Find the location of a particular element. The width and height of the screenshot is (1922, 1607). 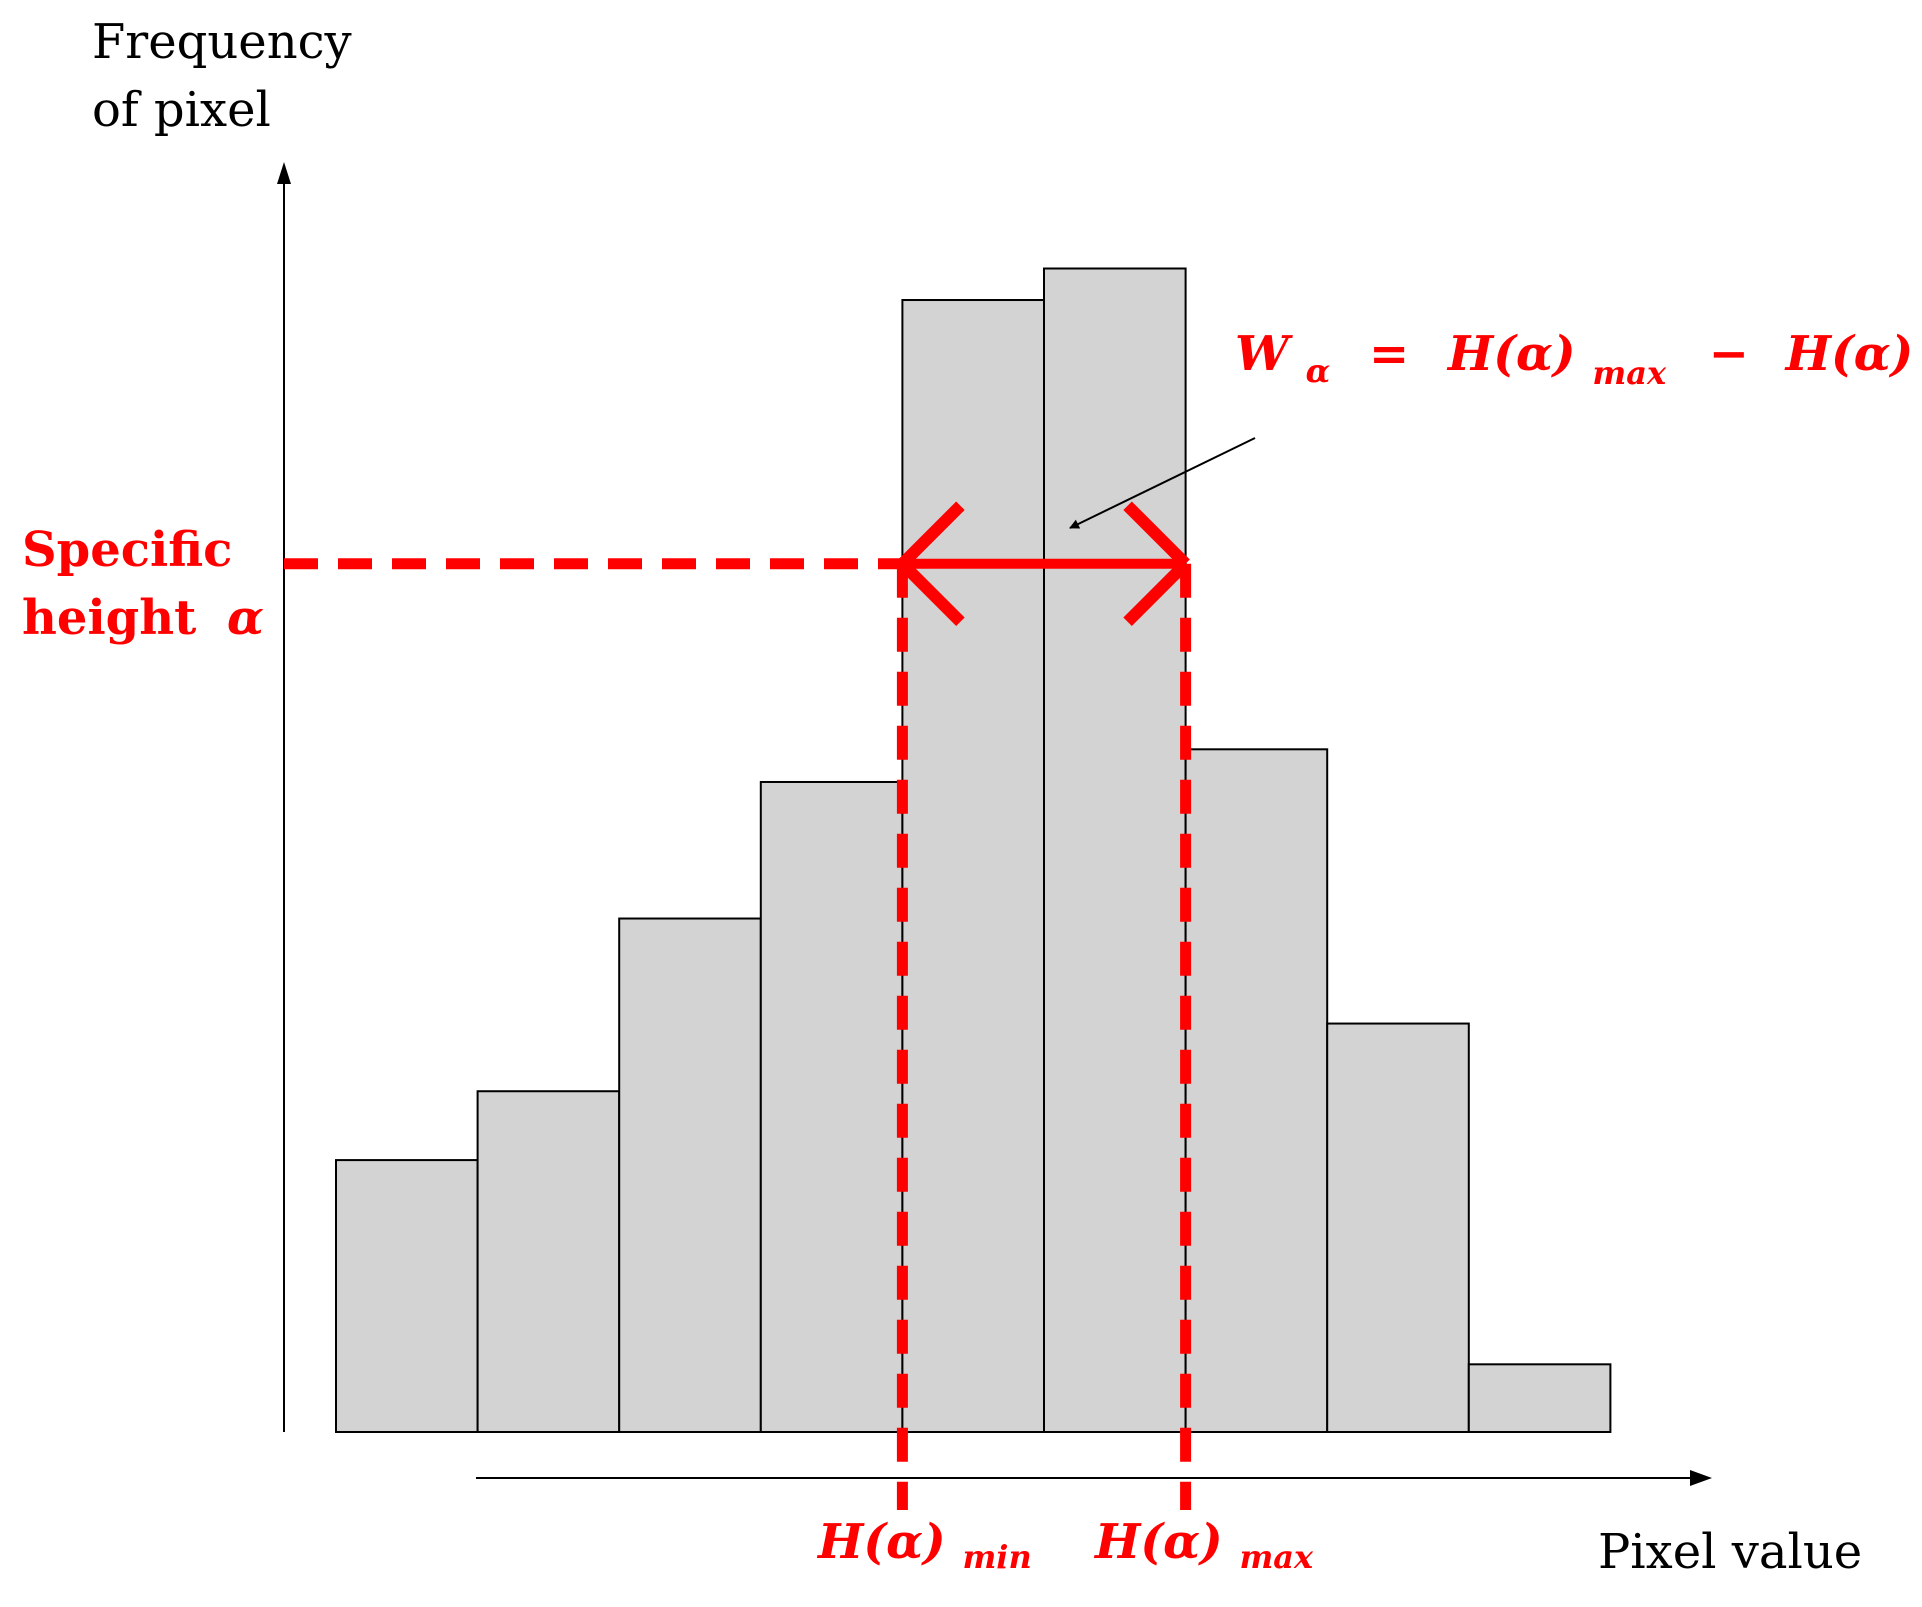

width-formula: W α = H(α) max − H(α) min is located at coordinates (1578, 361).